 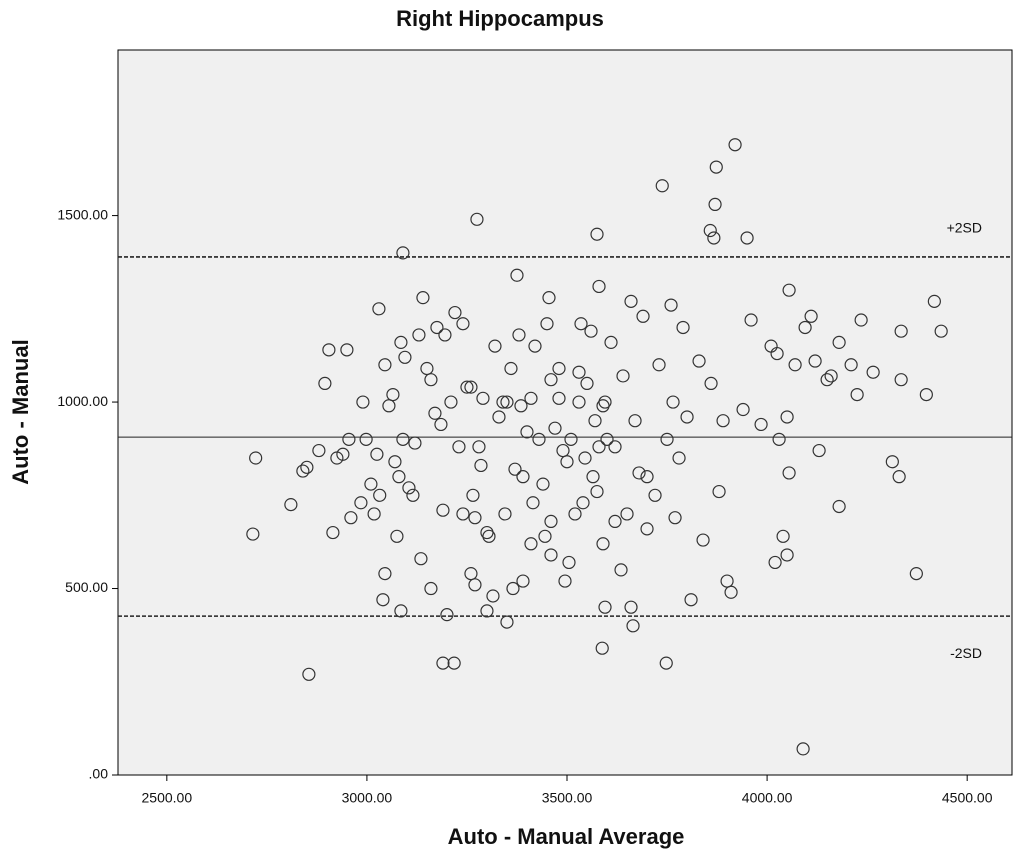 What do you see at coordinates (500, 18) in the screenshot?
I see `chart-title: Right Hippocampus` at bounding box center [500, 18].